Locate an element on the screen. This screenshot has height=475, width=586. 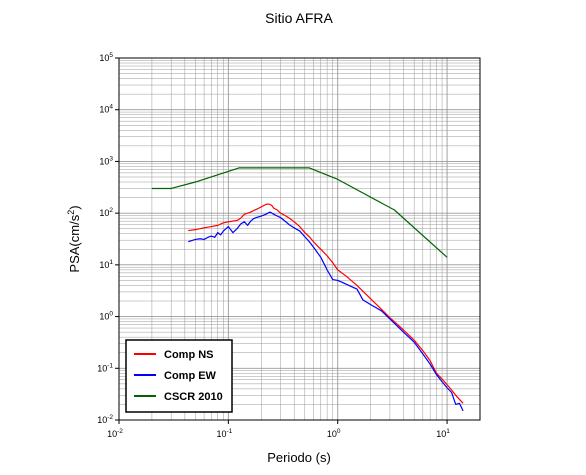
y-tick-label: 10⁻¹ is located at coordinates (105, 367).